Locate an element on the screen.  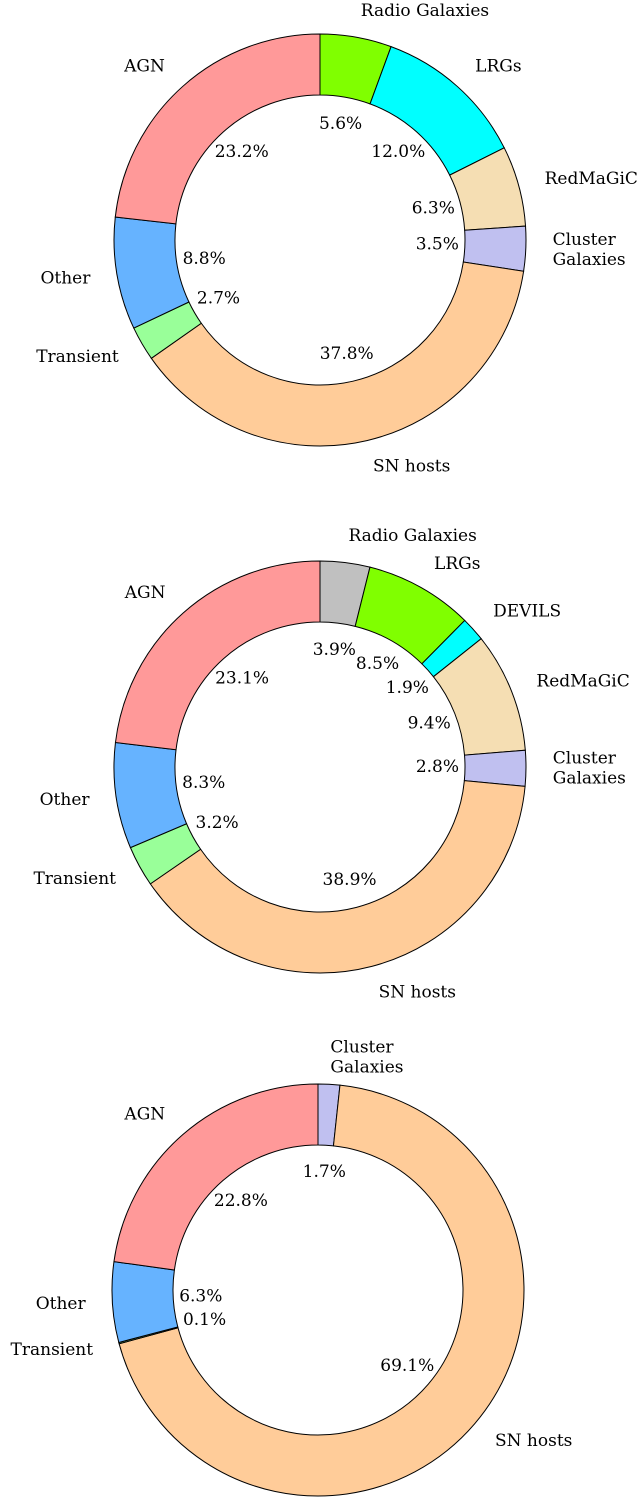
percent-label: 69.1% is located at coordinates (407, 1366).